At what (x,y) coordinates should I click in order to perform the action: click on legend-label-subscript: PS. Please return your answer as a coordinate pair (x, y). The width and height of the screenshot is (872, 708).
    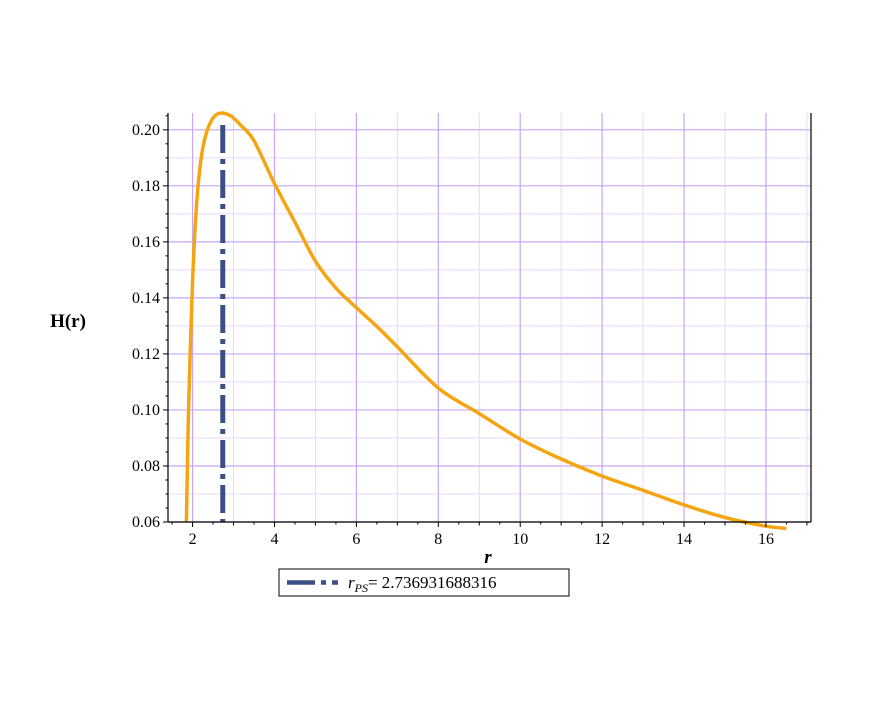
    Looking at the image, I should click on (361, 588).